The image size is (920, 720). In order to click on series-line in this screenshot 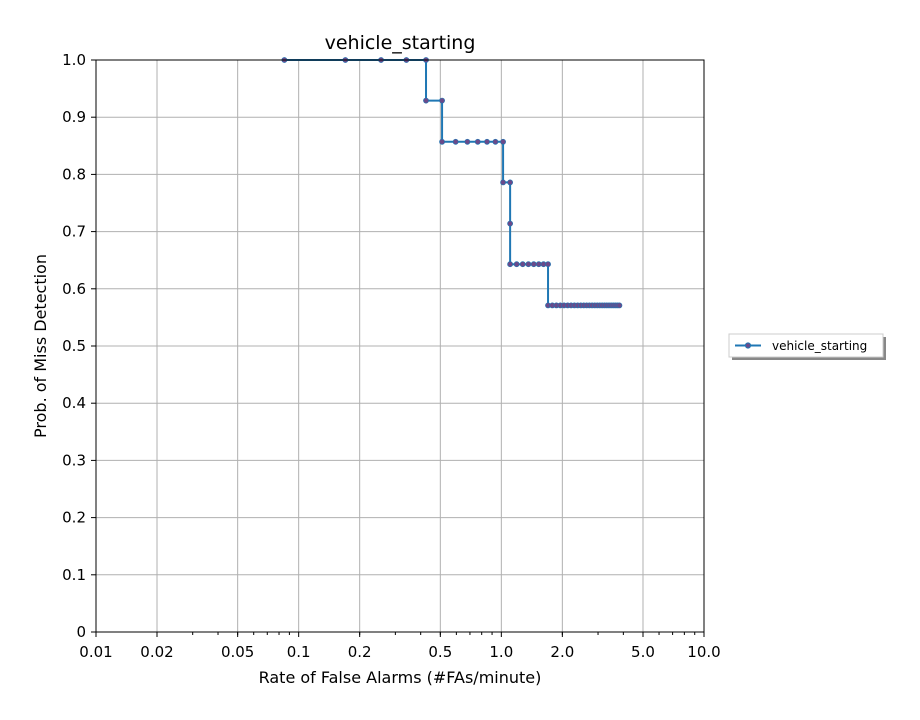, I will do `click(452, 183)`.